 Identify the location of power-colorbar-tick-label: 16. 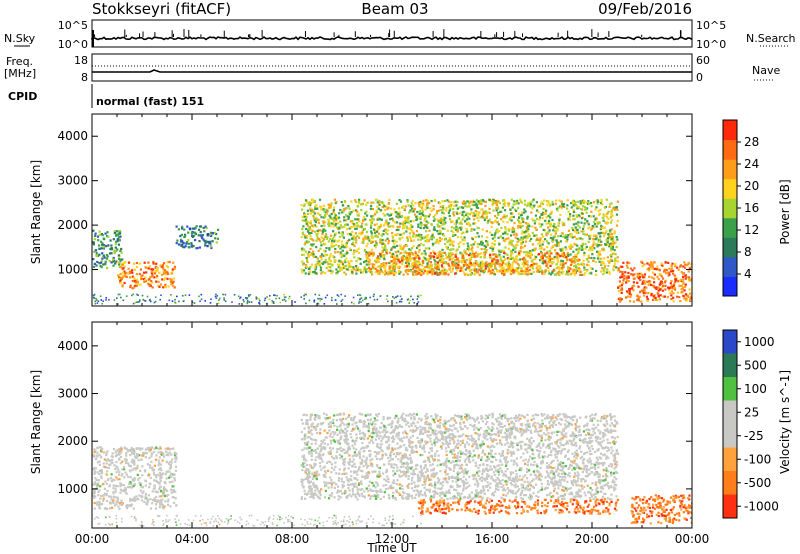
(751, 208).